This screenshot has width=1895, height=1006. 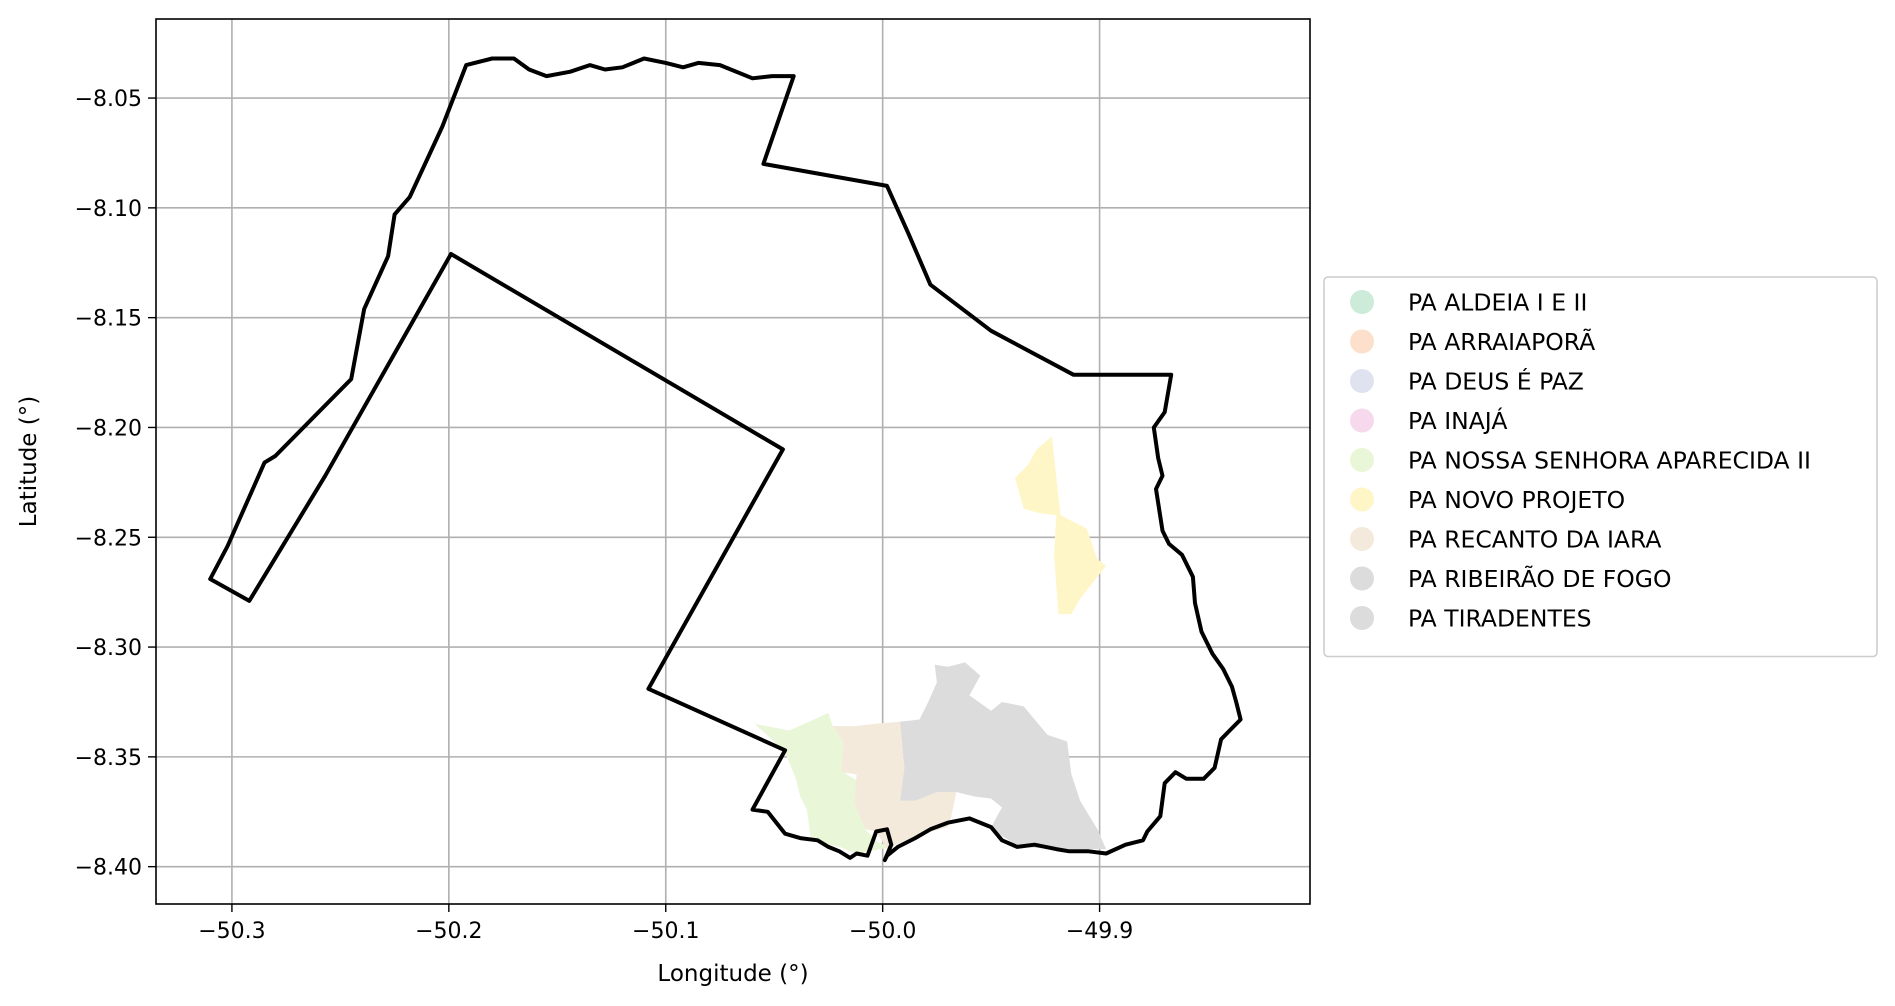 I want to click on y-tick-label: −8.05, so click(x=108, y=99).